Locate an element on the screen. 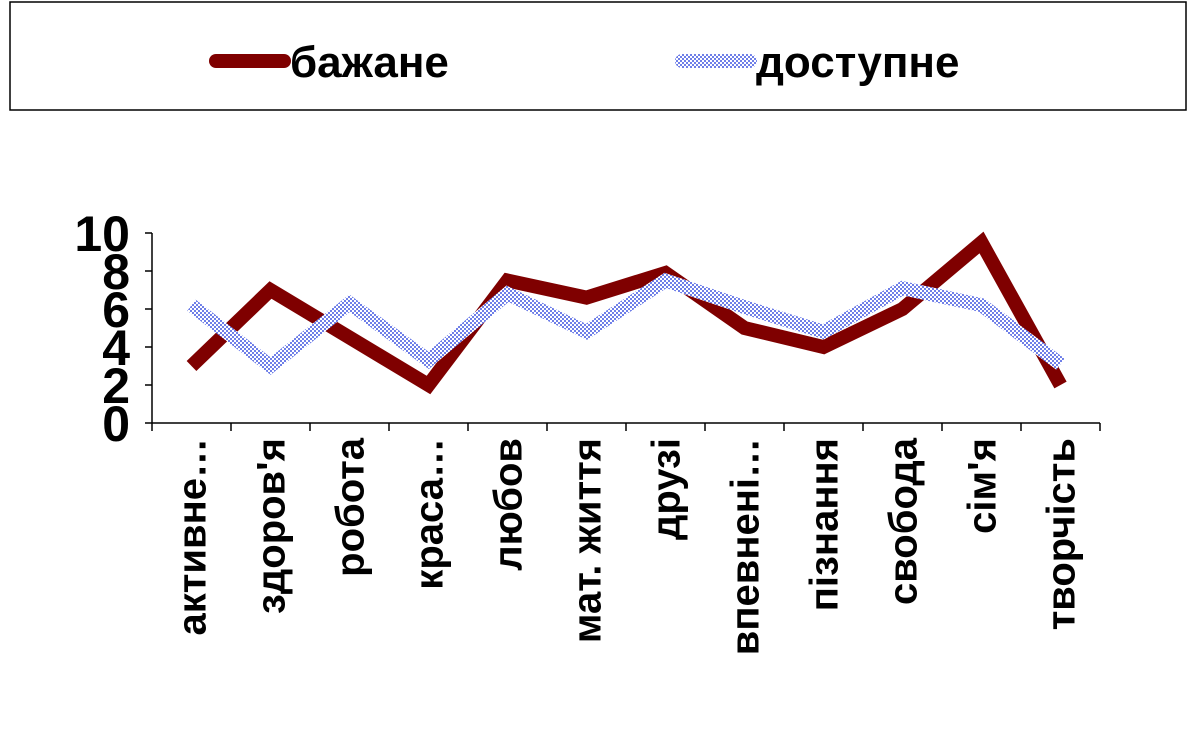 The height and width of the screenshot is (740, 1188). y-tick-label-0: 0 is located at coordinates (116, 424).